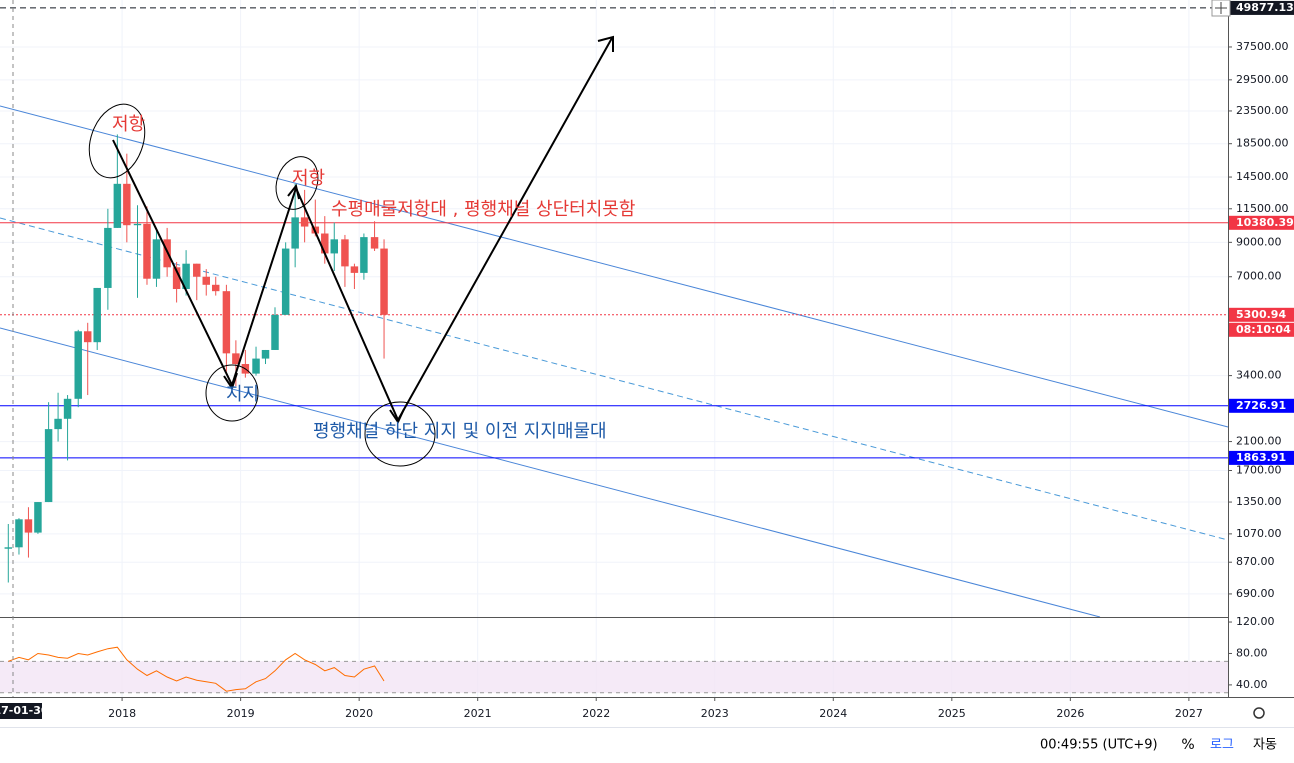 This screenshot has width=1294, height=763. What do you see at coordinates (1265, 222) in the screenshot?
I see `price-tag-label: 10380.39` at bounding box center [1265, 222].